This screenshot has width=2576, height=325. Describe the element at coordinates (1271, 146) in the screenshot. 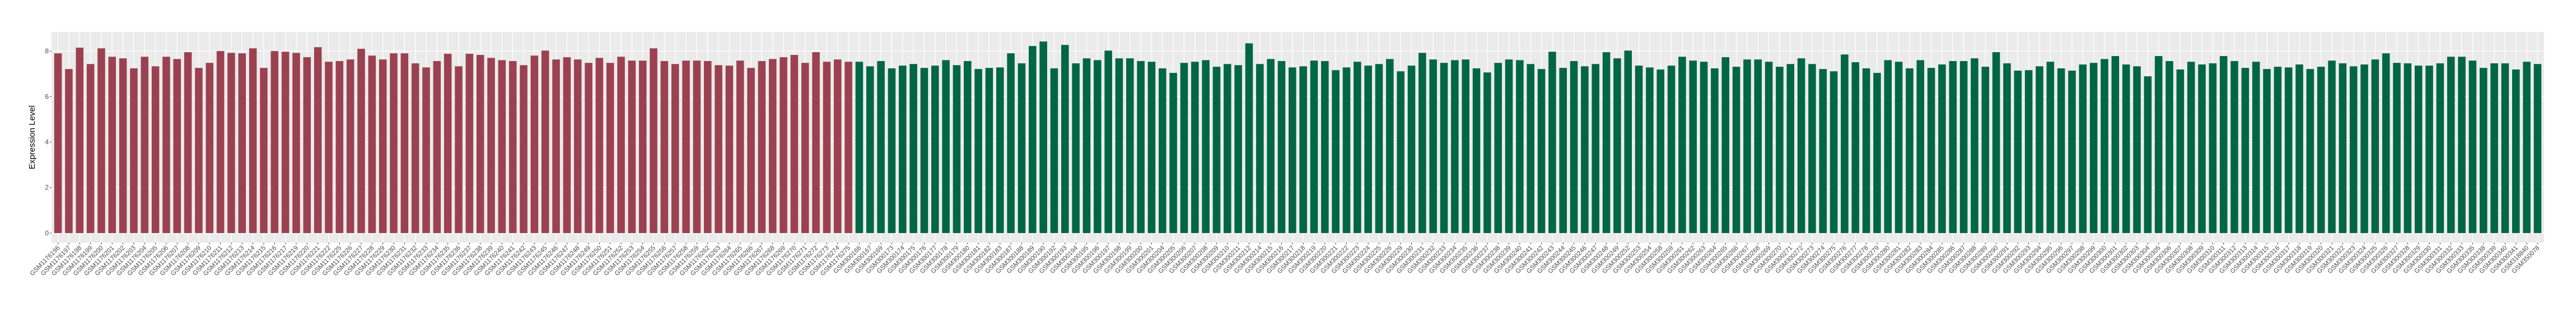

I see `bar-GSM300215` at that location.